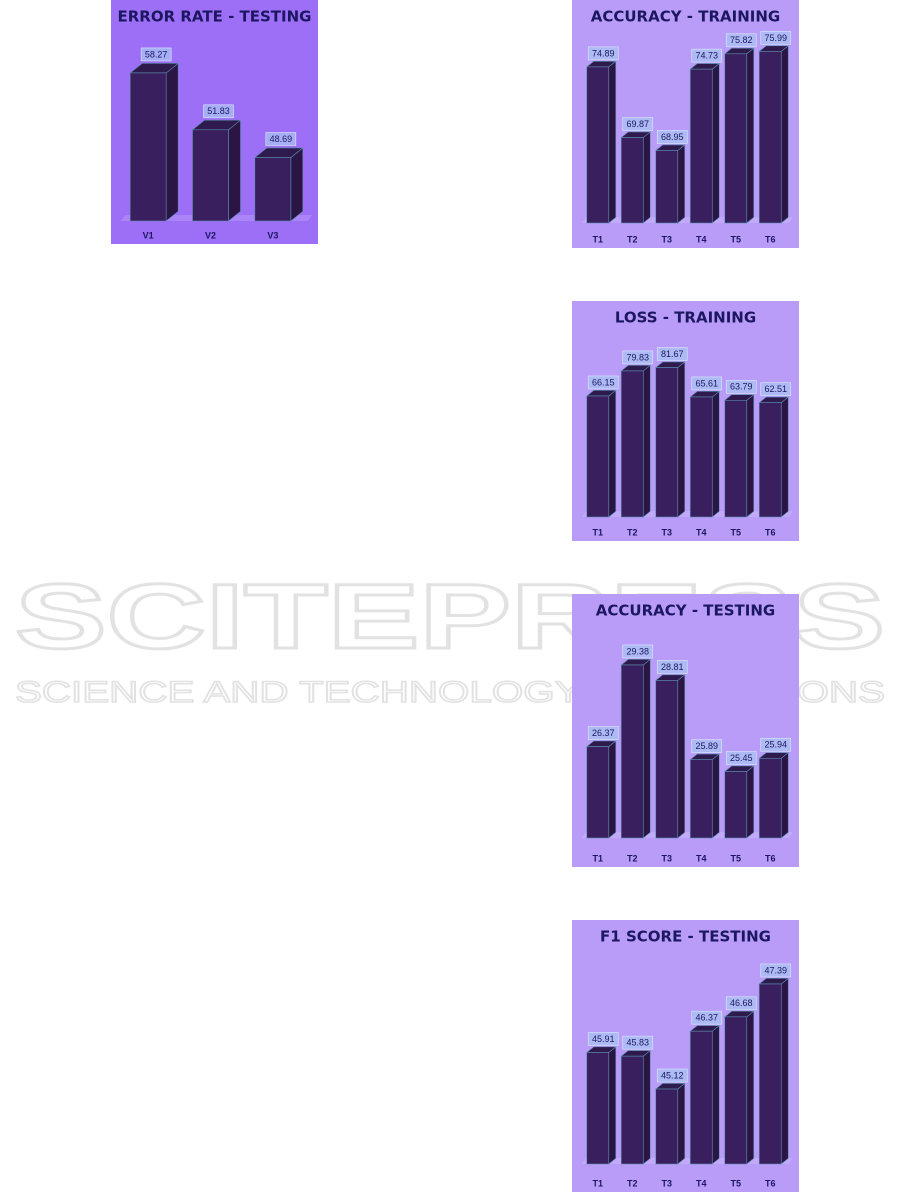  I want to click on value-label: 45.83, so click(637, 1043).